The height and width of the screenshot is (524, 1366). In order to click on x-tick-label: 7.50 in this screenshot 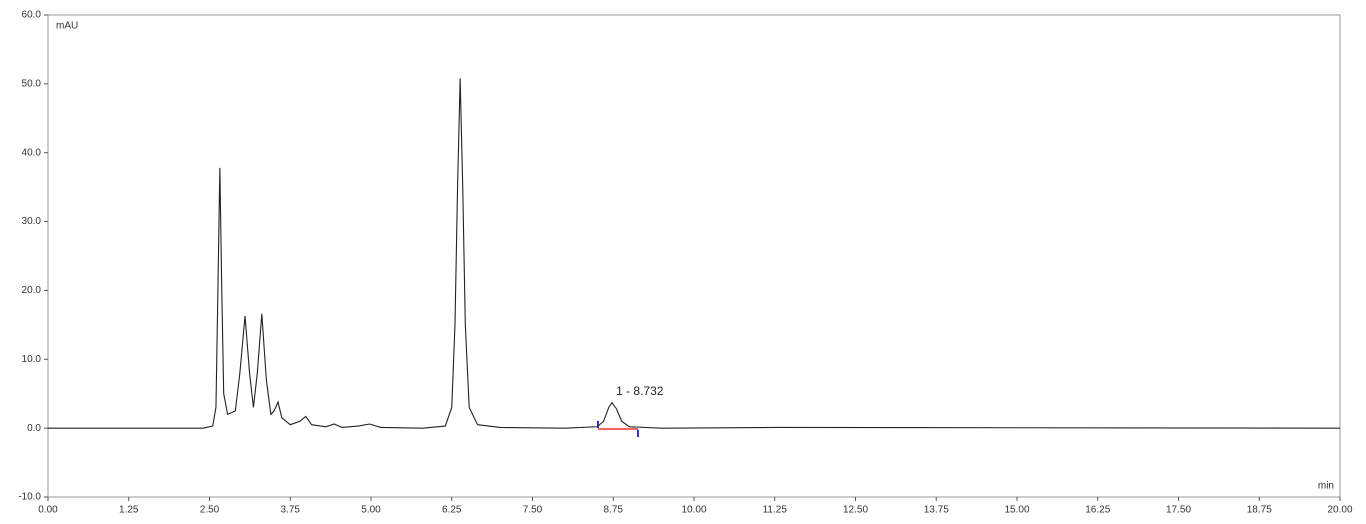, I will do `click(533, 510)`.